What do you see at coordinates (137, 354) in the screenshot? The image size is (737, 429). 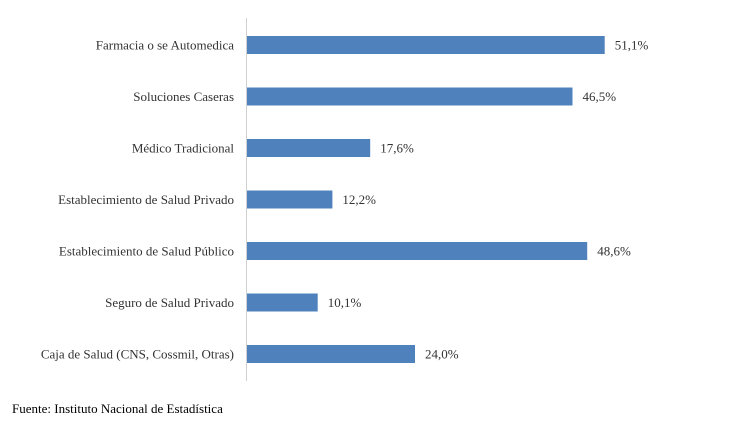 I see `category-label: Caja de Salud (CNS, Cossmil, Otras)` at bounding box center [137, 354].